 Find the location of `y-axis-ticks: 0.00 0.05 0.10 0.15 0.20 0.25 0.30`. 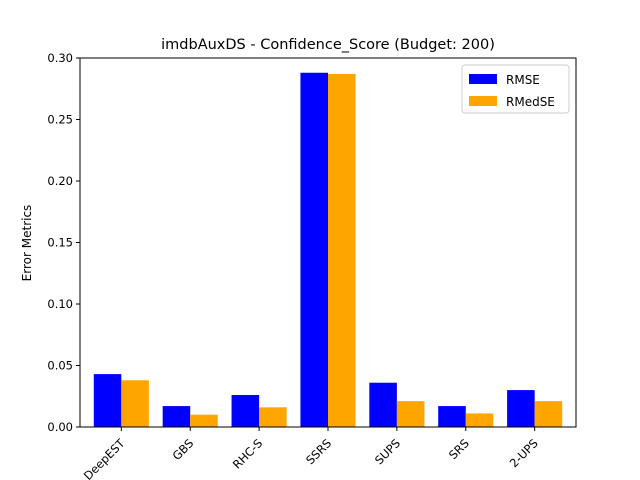

y-axis-ticks: 0.00 0.05 0.10 0.15 0.20 0.25 0.30 is located at coordinates (63, 242).